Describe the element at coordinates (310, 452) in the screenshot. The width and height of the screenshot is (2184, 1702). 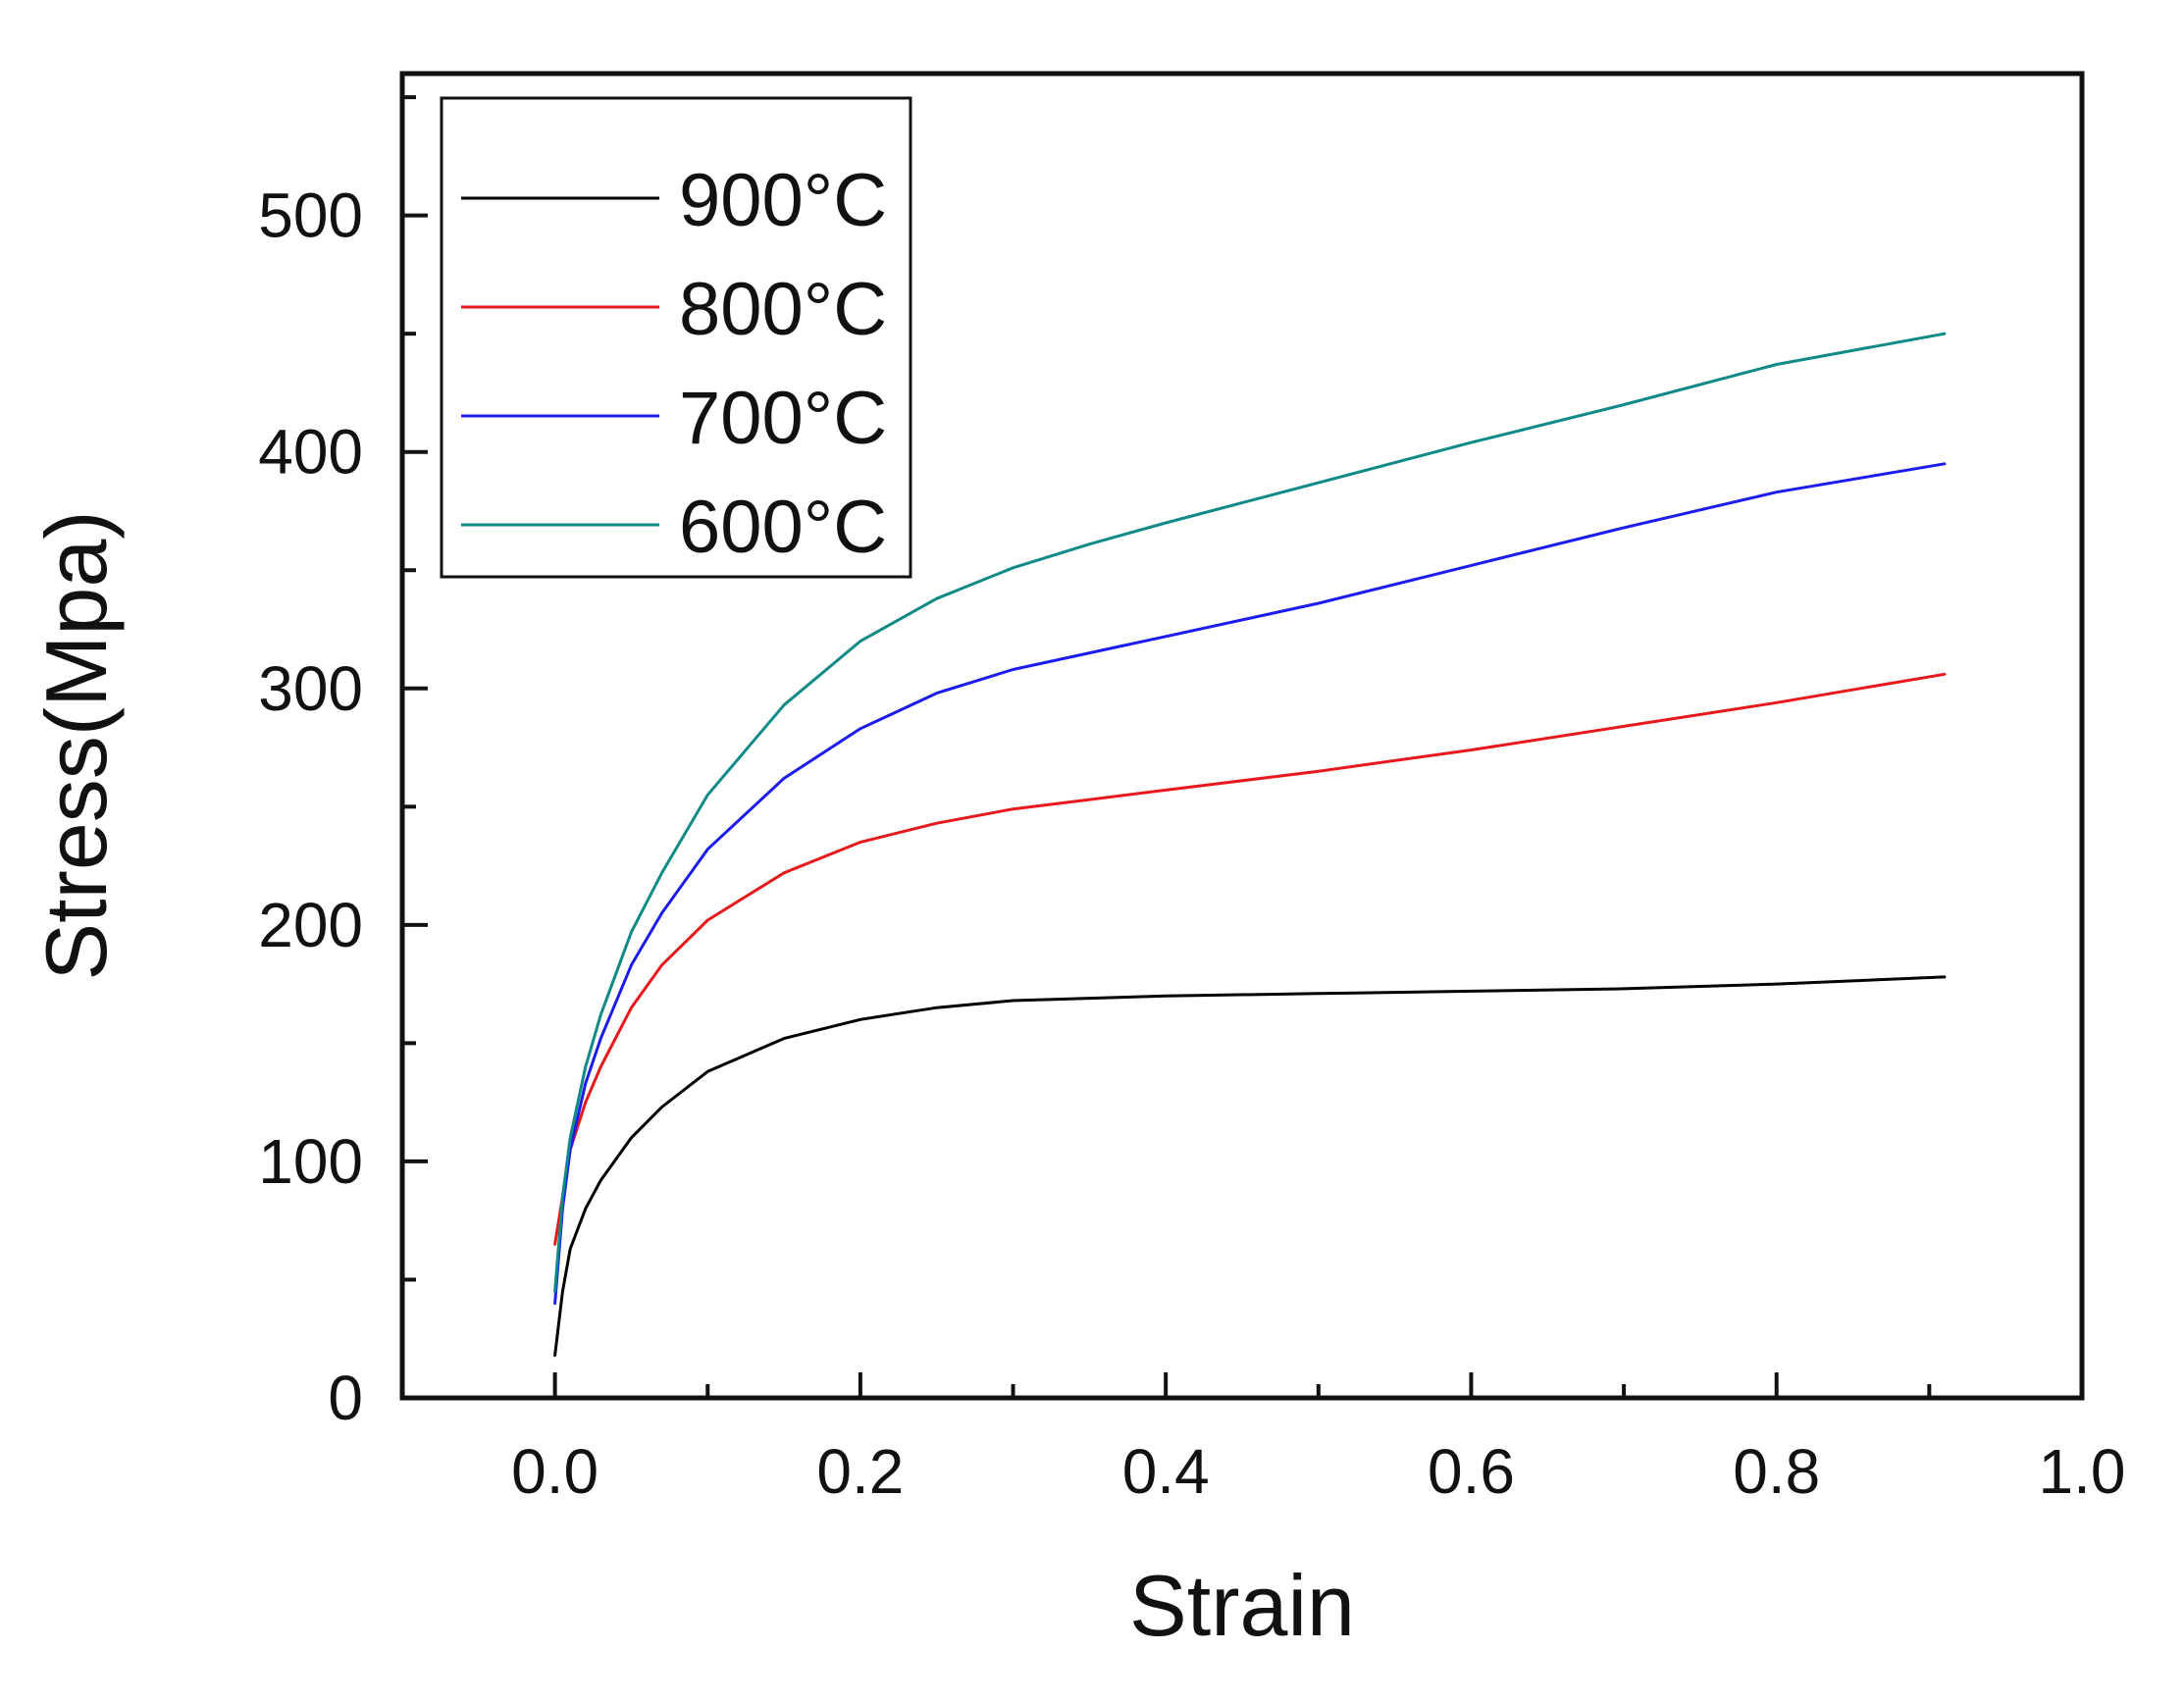
I see `y-tick-label: 400` at that location.